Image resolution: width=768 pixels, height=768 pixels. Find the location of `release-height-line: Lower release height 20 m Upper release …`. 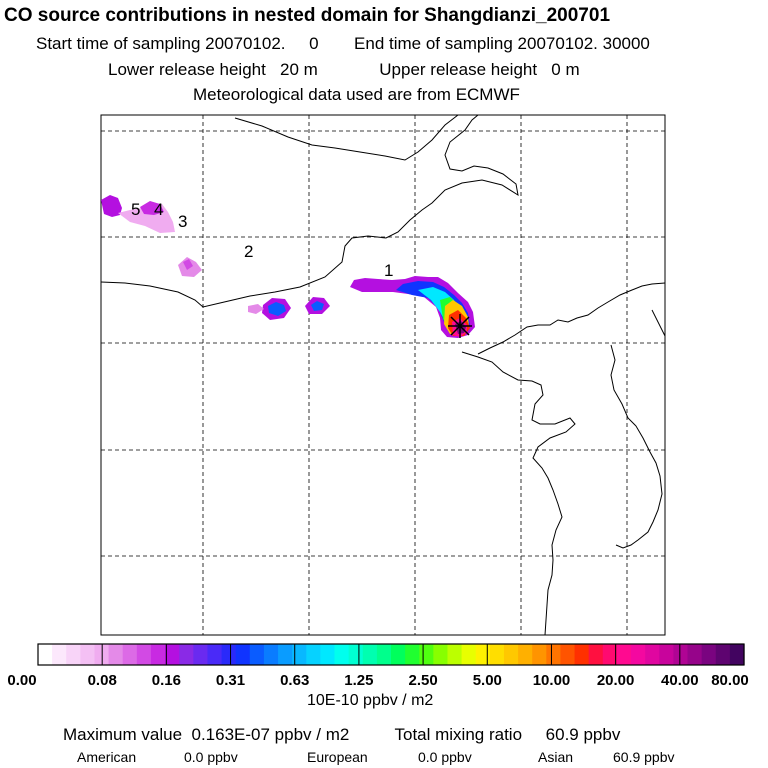

release-height-line: Lower release height 20 m Upper release … is located at coordinates (344, 70).